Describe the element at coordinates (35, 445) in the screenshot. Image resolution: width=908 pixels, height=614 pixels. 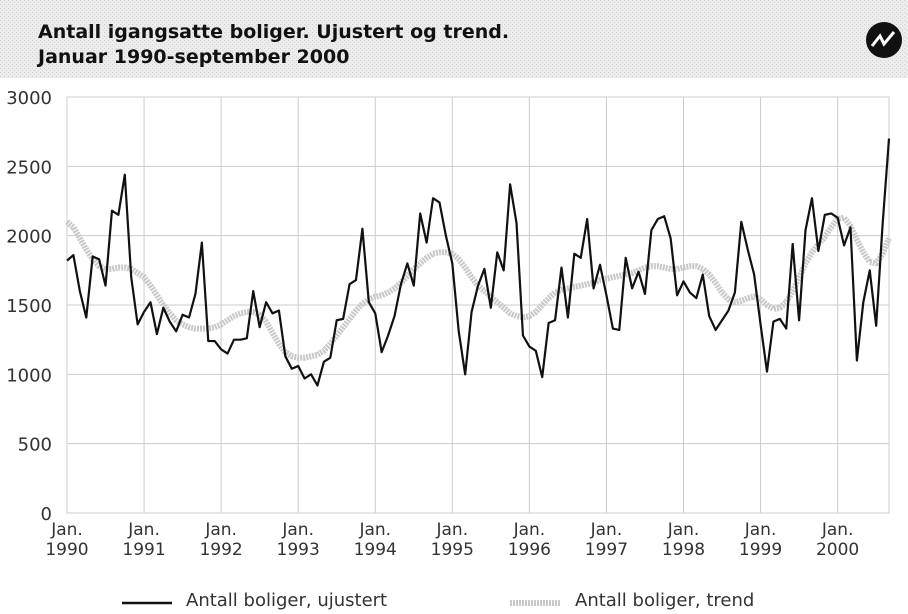
I see `y-tick-label: 500` at that location.